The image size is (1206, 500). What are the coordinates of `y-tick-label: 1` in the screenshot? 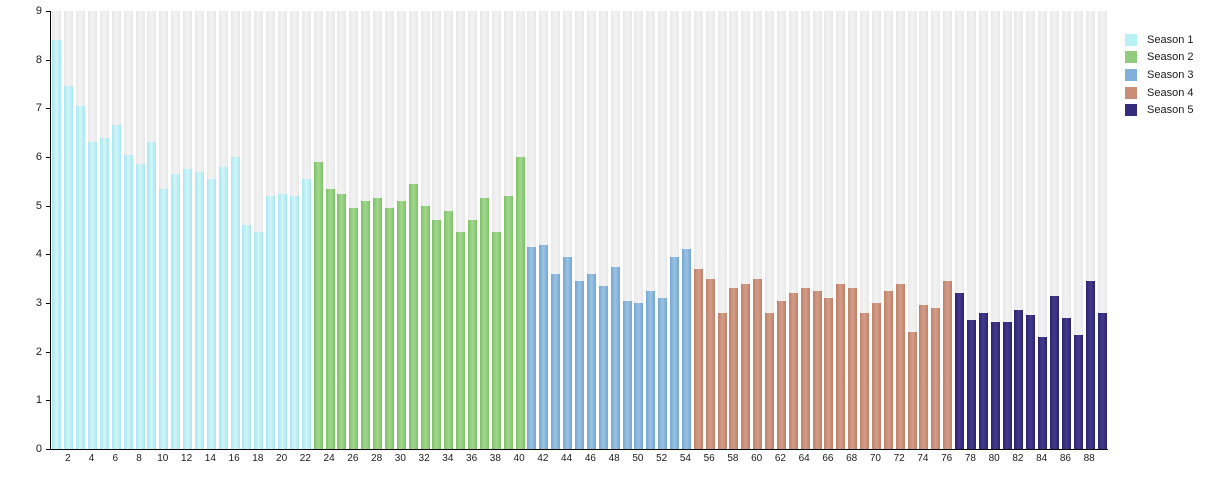 It's located at (38, 400).